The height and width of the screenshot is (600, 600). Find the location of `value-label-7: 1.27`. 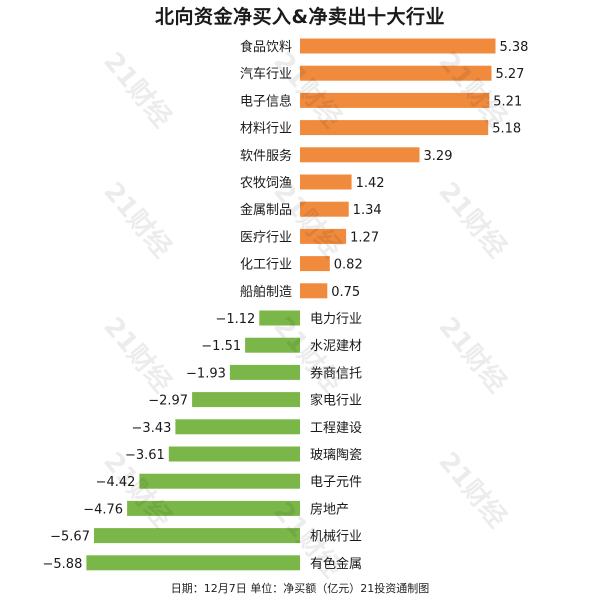

value-label-7: 1.27 is located at coordinates (364, 237).